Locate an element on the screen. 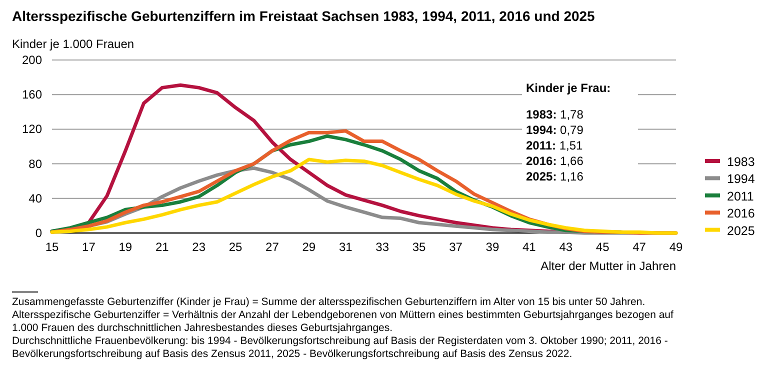 The height and width of the screenshot is (380, 780). annotation: 2025: 1,16 is located at coordinates (555, 177).